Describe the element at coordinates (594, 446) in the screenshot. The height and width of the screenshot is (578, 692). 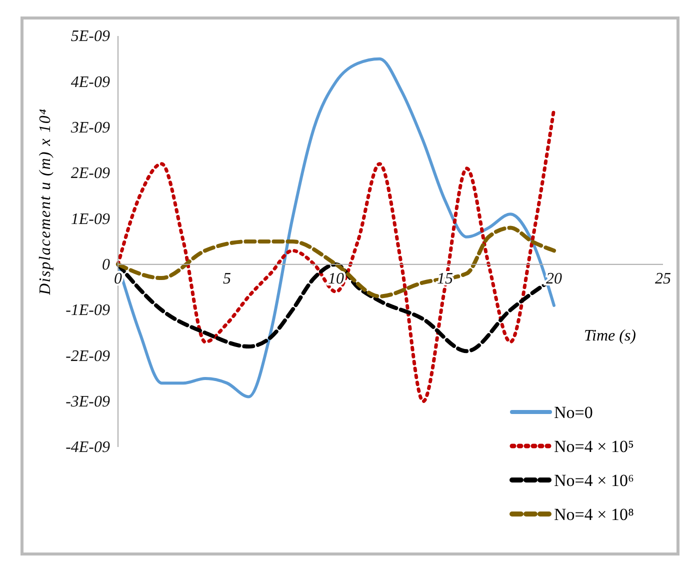
I see `legend-label: No=4 × 10⁵` at that location.